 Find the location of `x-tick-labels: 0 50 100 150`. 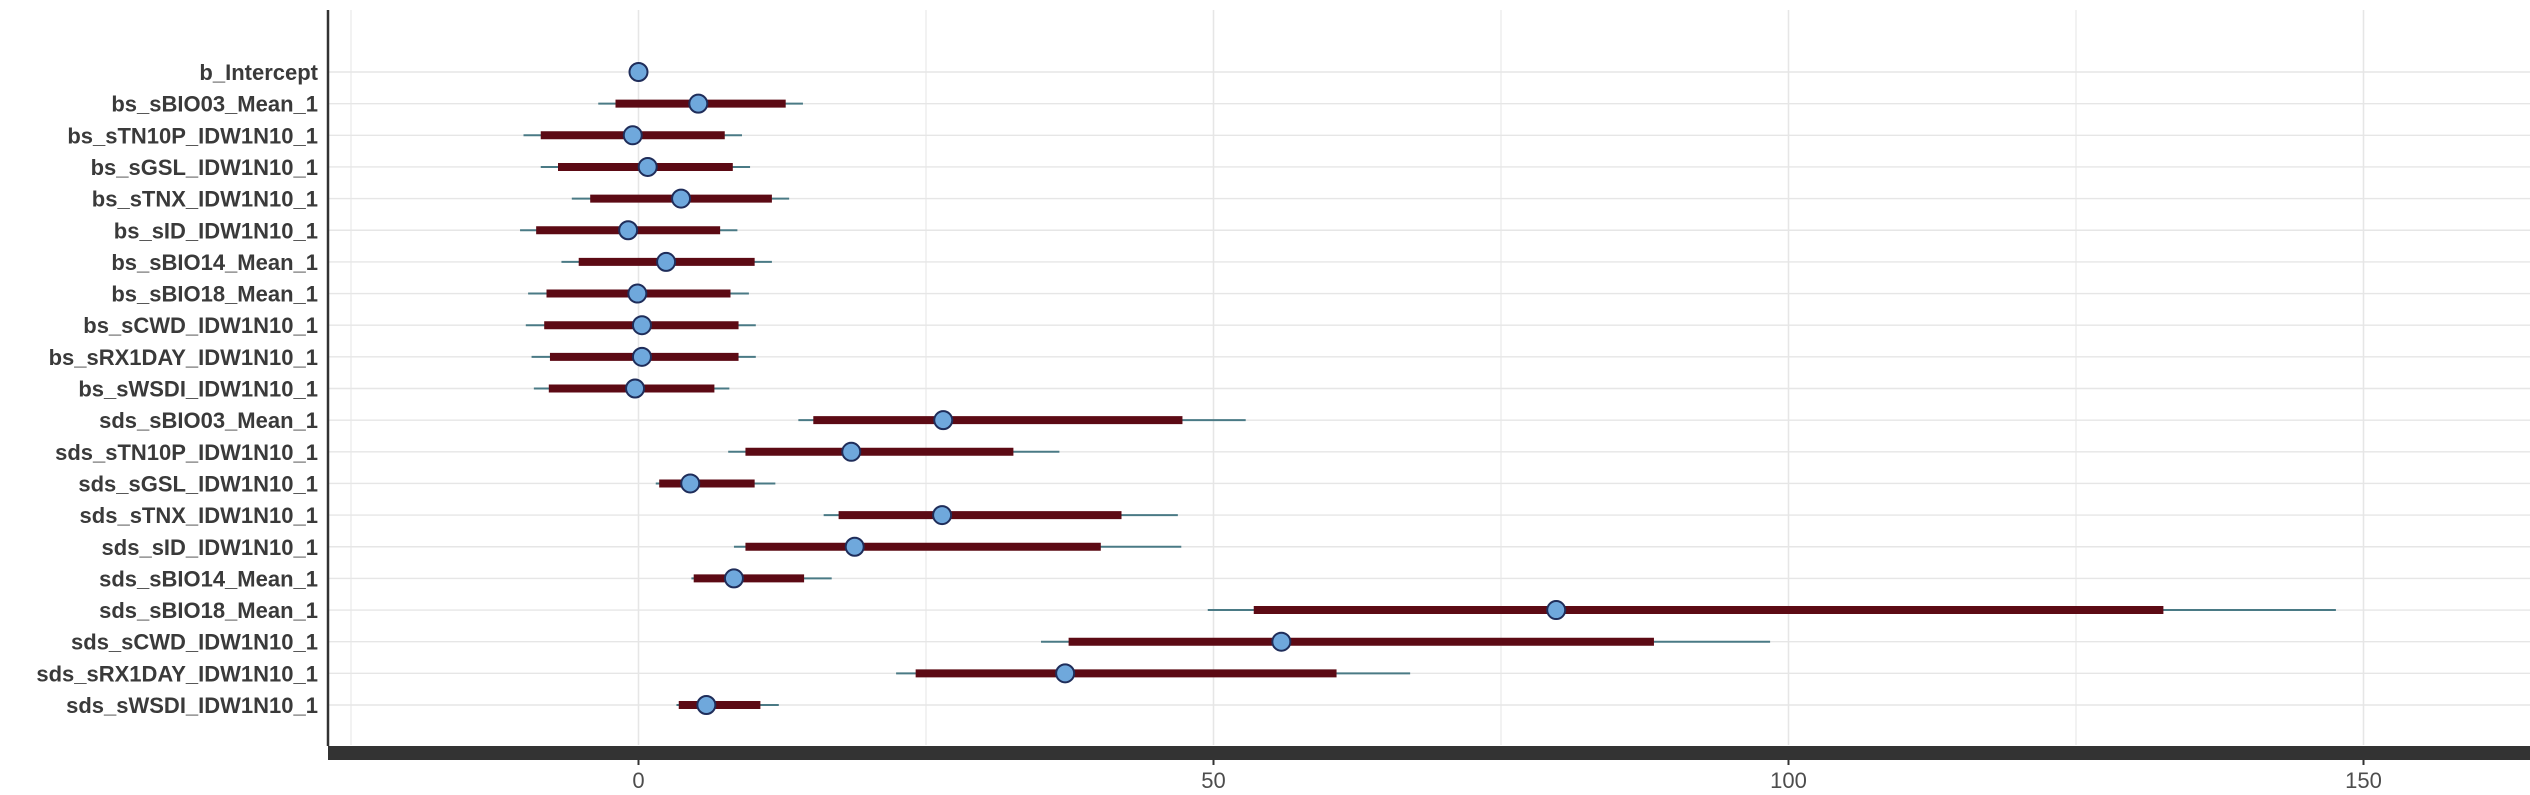

x-tick-labels: 0 50 100 150 is located at coordinates (1507, 776).